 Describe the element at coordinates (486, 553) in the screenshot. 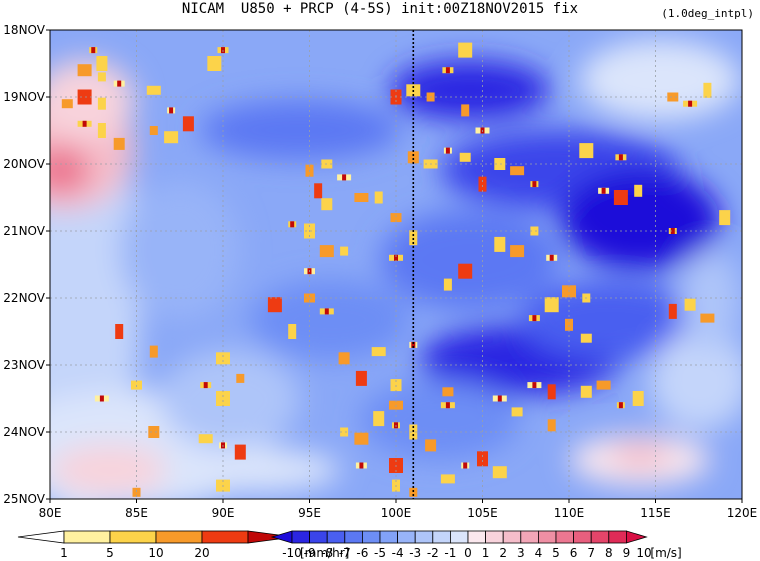

I see `u-cb-tick: 1` at that location.